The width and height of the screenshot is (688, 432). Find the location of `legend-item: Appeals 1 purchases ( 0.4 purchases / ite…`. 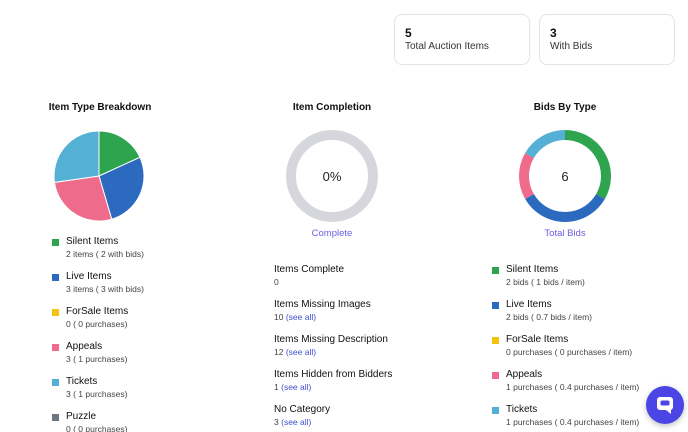

legend-item: Appeals 1 purchases ( 0.4 purchases / ite… is located at coordinates (565, 385).